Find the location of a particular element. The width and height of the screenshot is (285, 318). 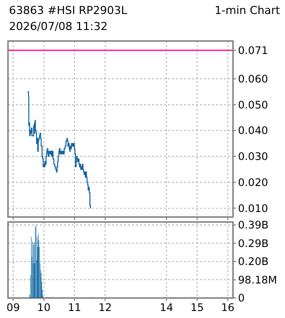

y-tick-label: 0.20B is located at coordinates (253, 262).